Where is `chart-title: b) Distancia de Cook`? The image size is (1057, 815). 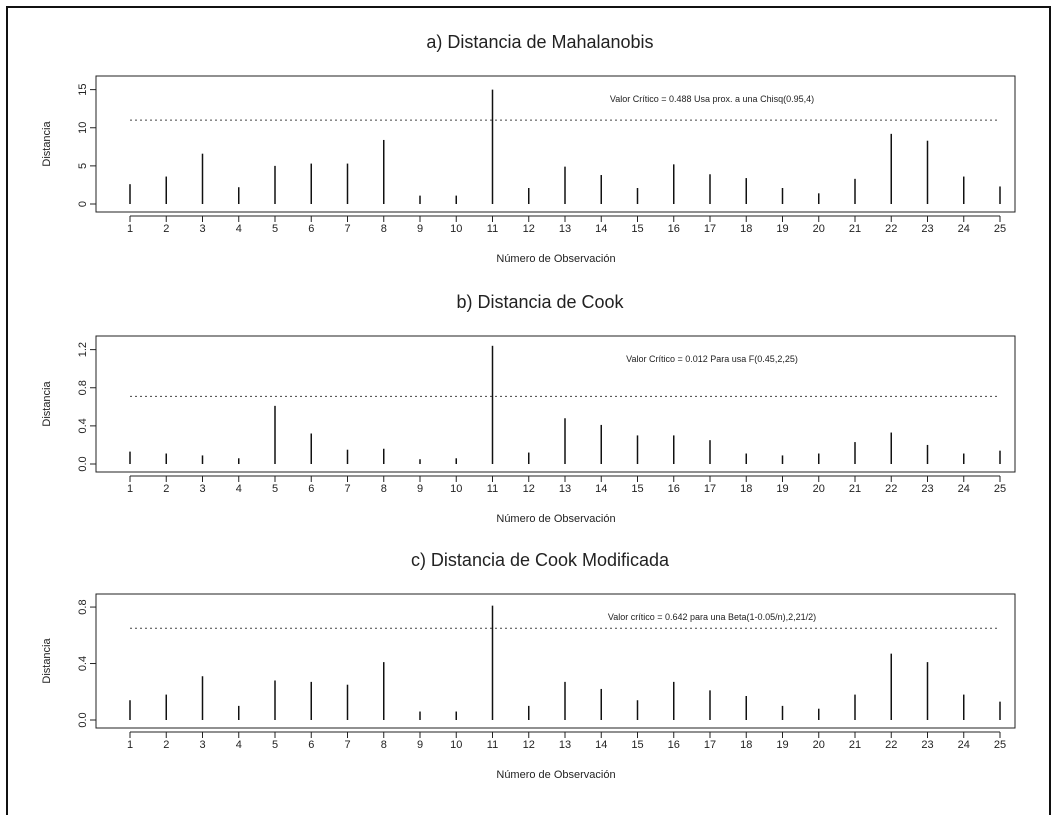
chart-title: b) Distancia de Cook is located at coordinates (540, 302).